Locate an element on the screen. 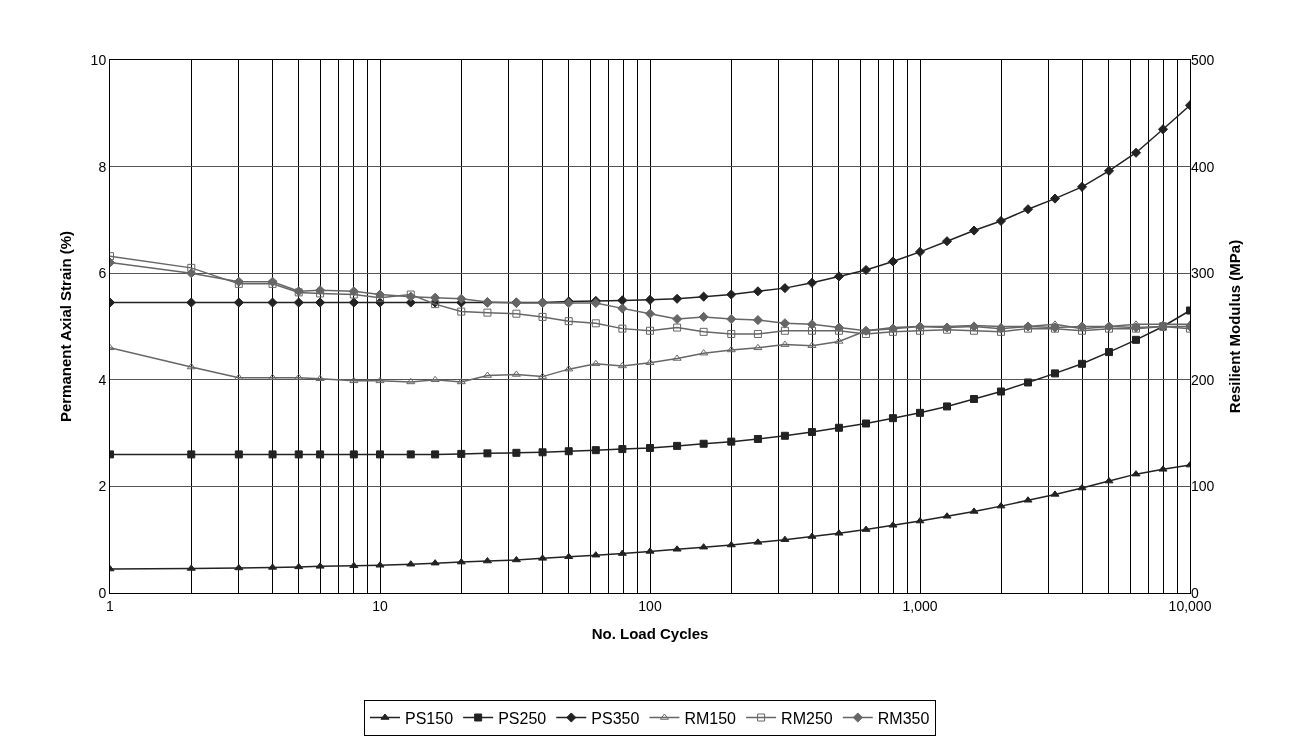  y-tick-label: 8 is located at coordinates (102, 166).